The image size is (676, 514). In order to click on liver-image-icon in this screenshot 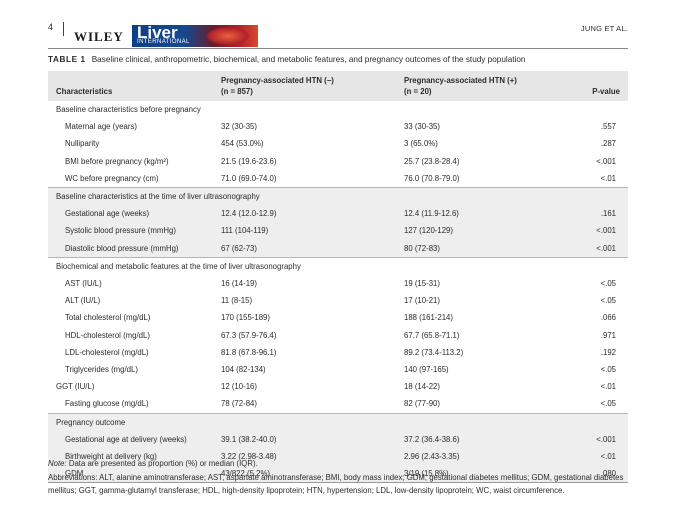, I will do `click(228, 36)`.